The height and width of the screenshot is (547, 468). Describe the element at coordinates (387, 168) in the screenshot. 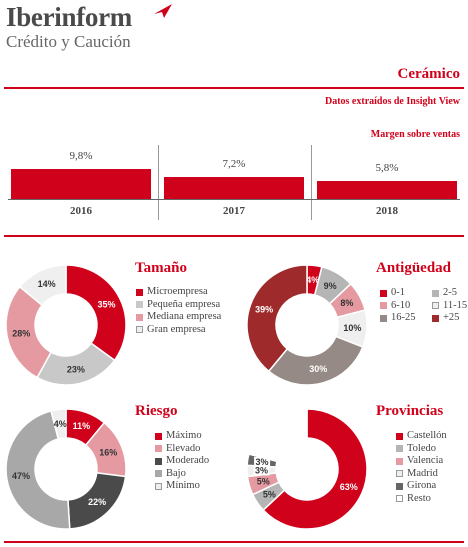

I see `bar-value-label: 5,8%` at that location.